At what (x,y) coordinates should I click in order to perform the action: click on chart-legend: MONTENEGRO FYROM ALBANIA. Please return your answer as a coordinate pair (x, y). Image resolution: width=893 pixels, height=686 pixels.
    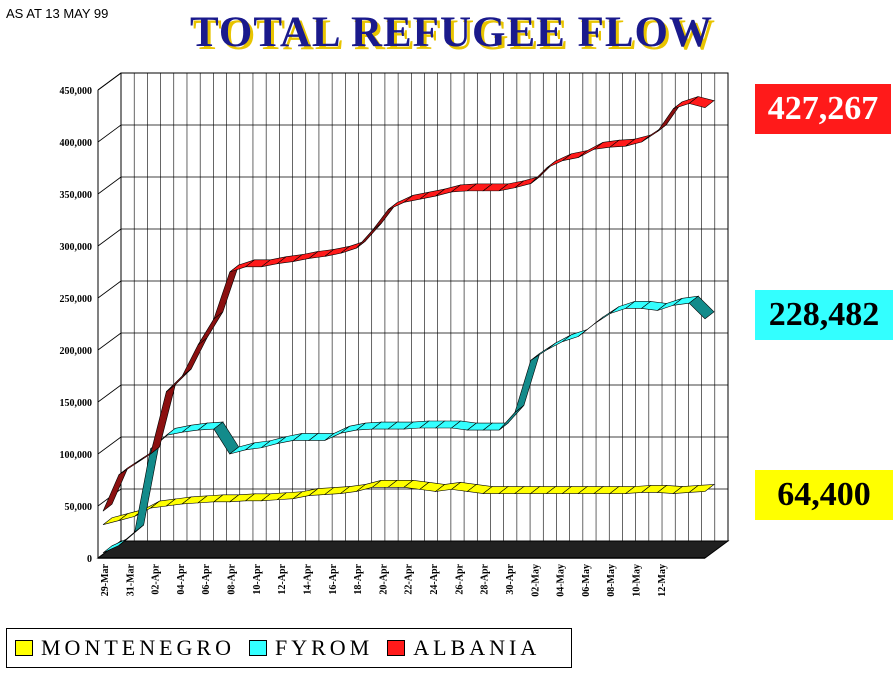
    Looking at the image, I should click on (289, 648).